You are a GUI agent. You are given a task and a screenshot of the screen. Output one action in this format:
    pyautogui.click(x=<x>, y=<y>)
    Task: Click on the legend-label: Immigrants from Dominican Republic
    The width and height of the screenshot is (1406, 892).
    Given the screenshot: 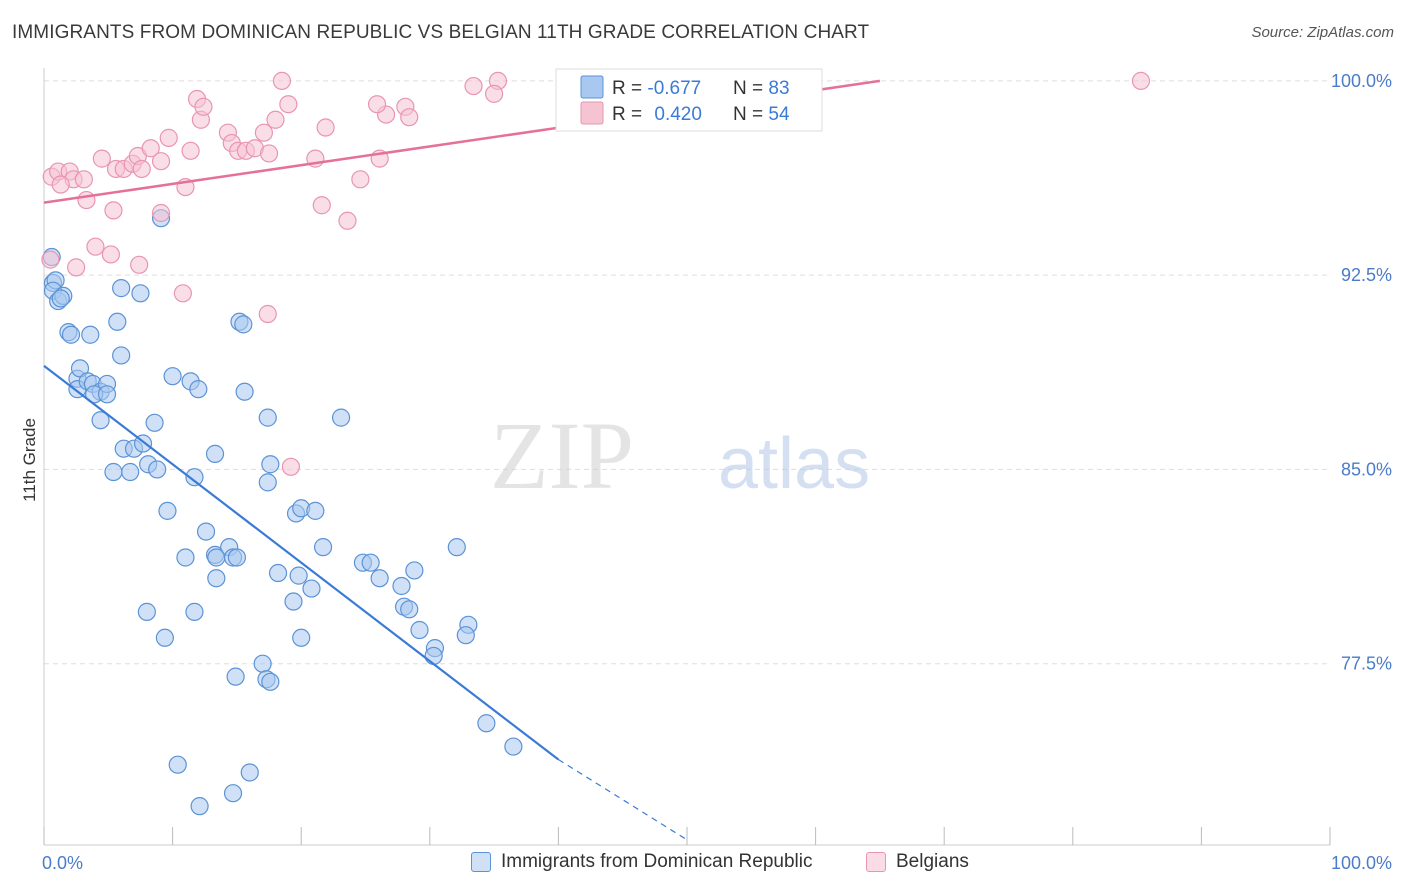 What is the action you would take?
    pyautogui.click(x=657, y=861)
    